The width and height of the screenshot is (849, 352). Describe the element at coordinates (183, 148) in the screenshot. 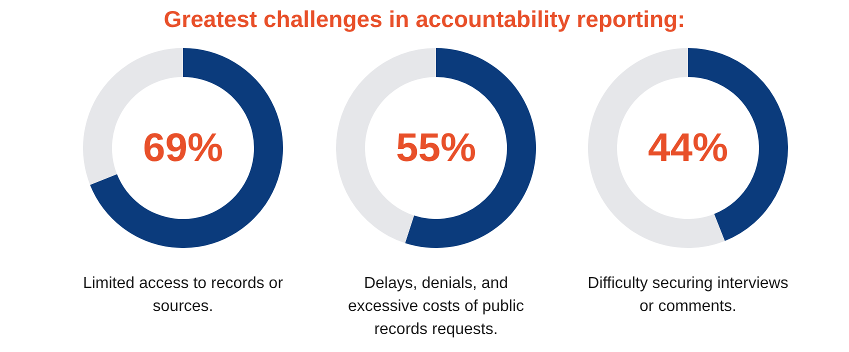

I see `data-label: 69%` at that location.